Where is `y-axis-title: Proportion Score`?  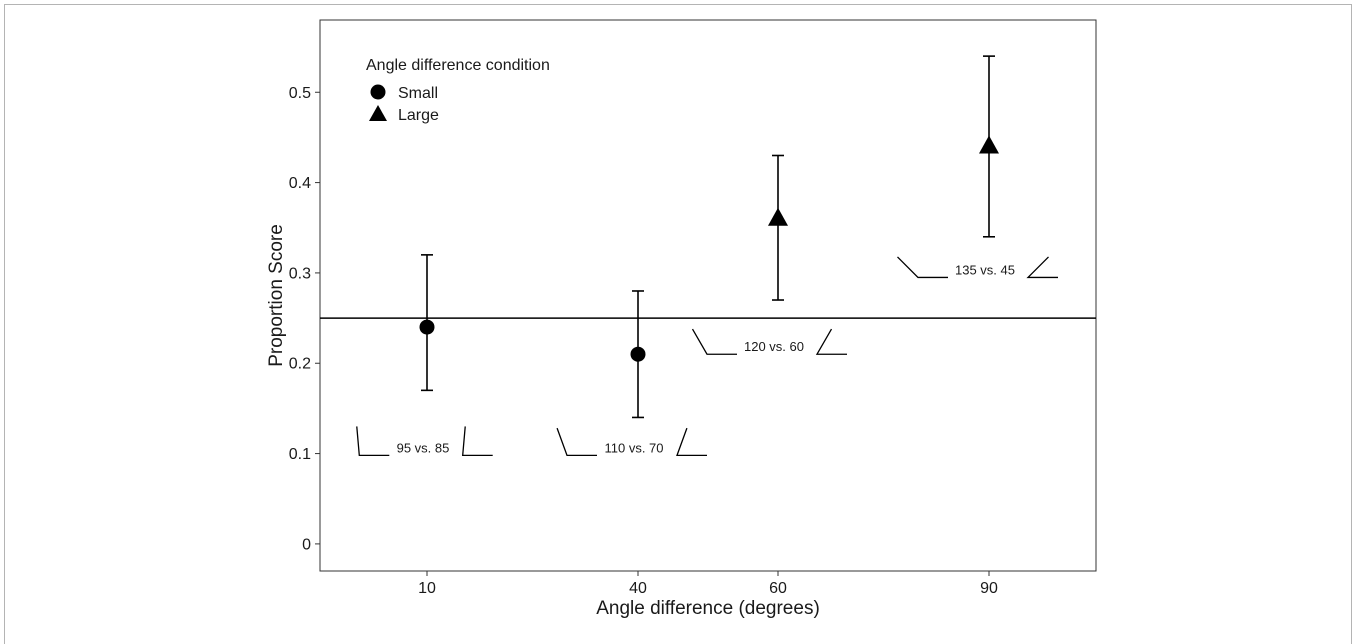
y-axis-title: Proportion Score is located at coordinates (276, 295).